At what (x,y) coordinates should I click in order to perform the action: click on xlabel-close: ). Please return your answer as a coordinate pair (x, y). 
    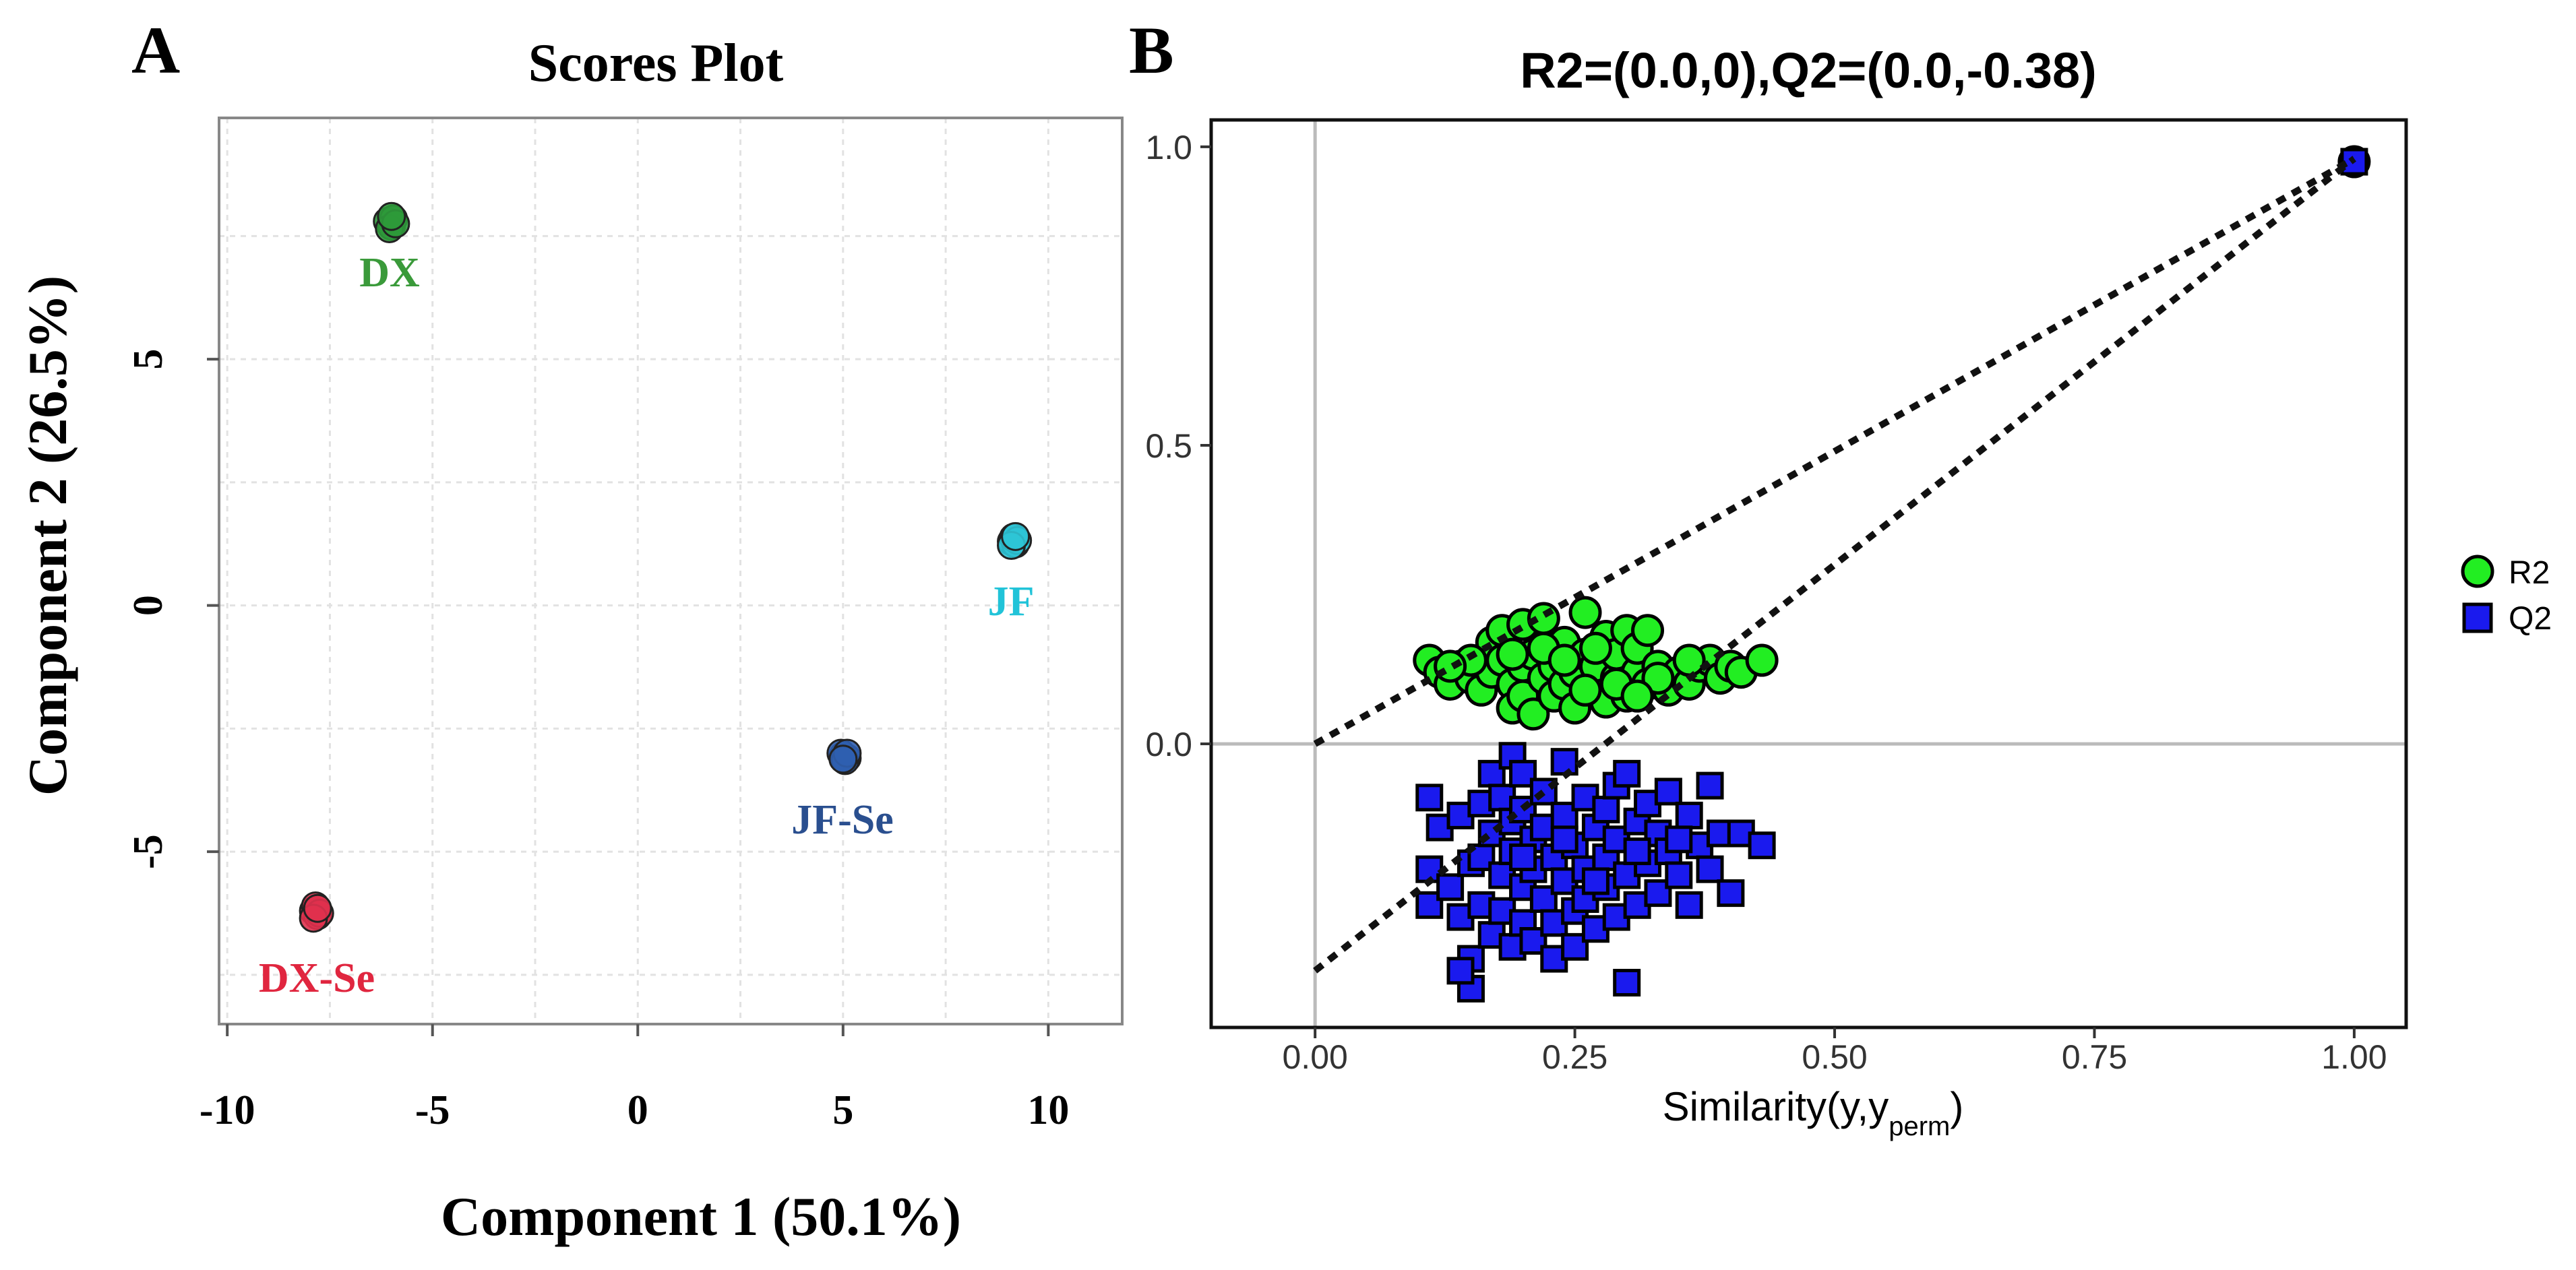
    Looking at the image, I should click on (1957, 1106).